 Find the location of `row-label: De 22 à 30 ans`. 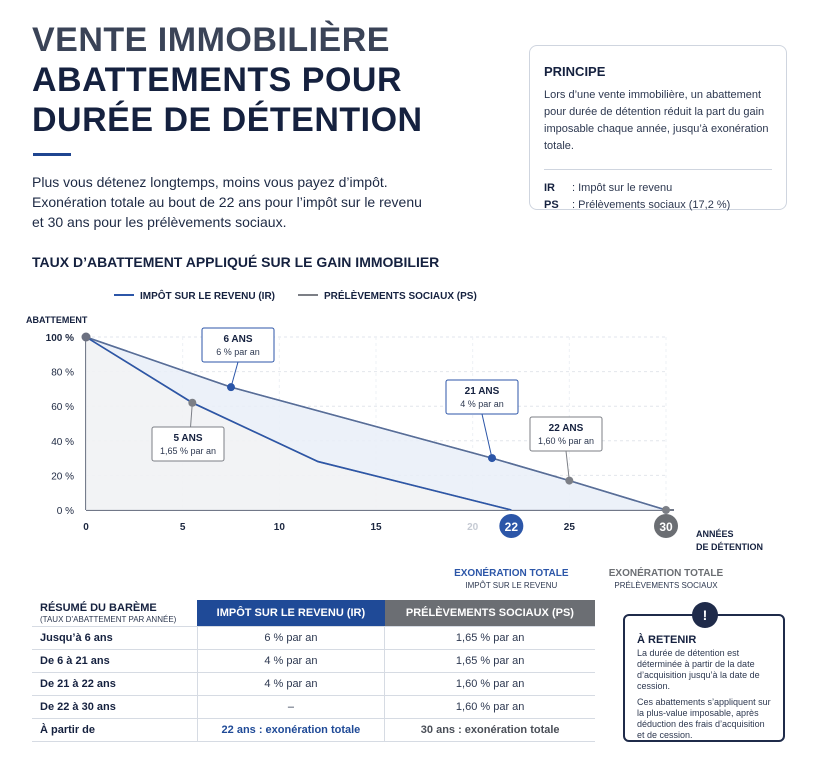

row-label: De 22 à 30 ans is located at coordinates (114, 707).